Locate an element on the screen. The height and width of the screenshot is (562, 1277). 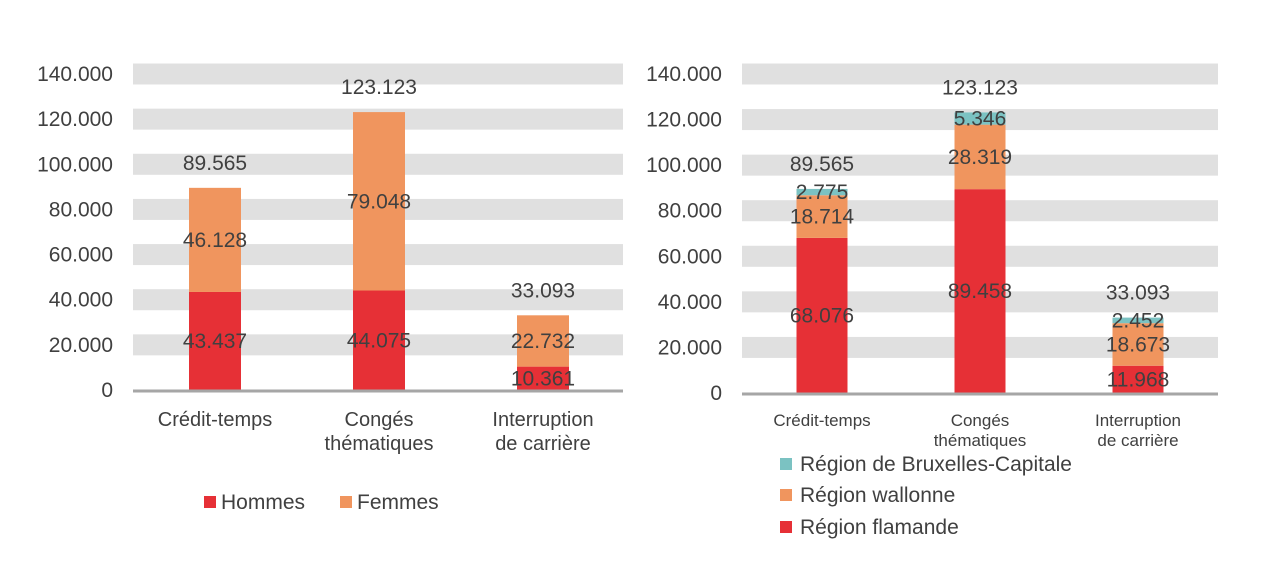
data-label: 5.346 is located at coordinates (980, 119).